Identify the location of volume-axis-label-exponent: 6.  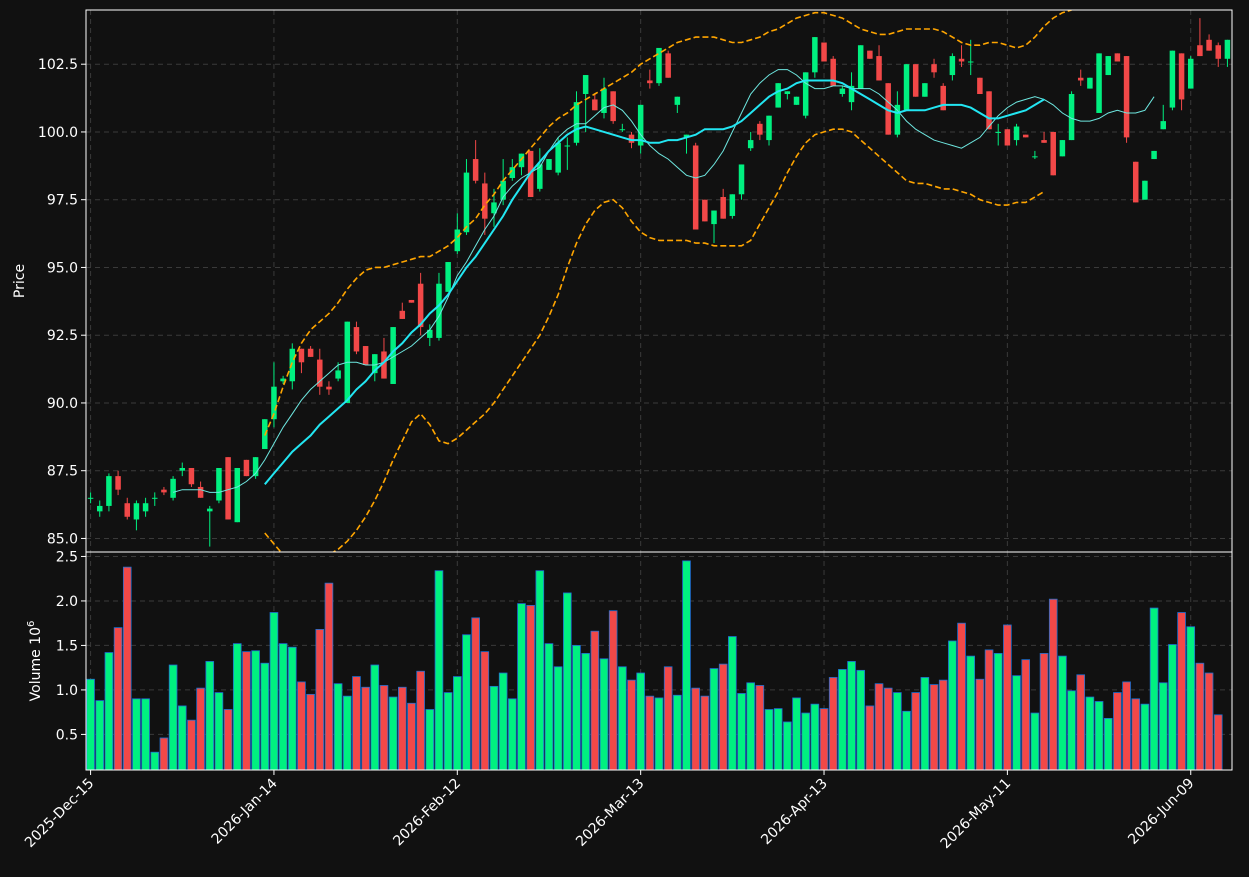
(31, 624).